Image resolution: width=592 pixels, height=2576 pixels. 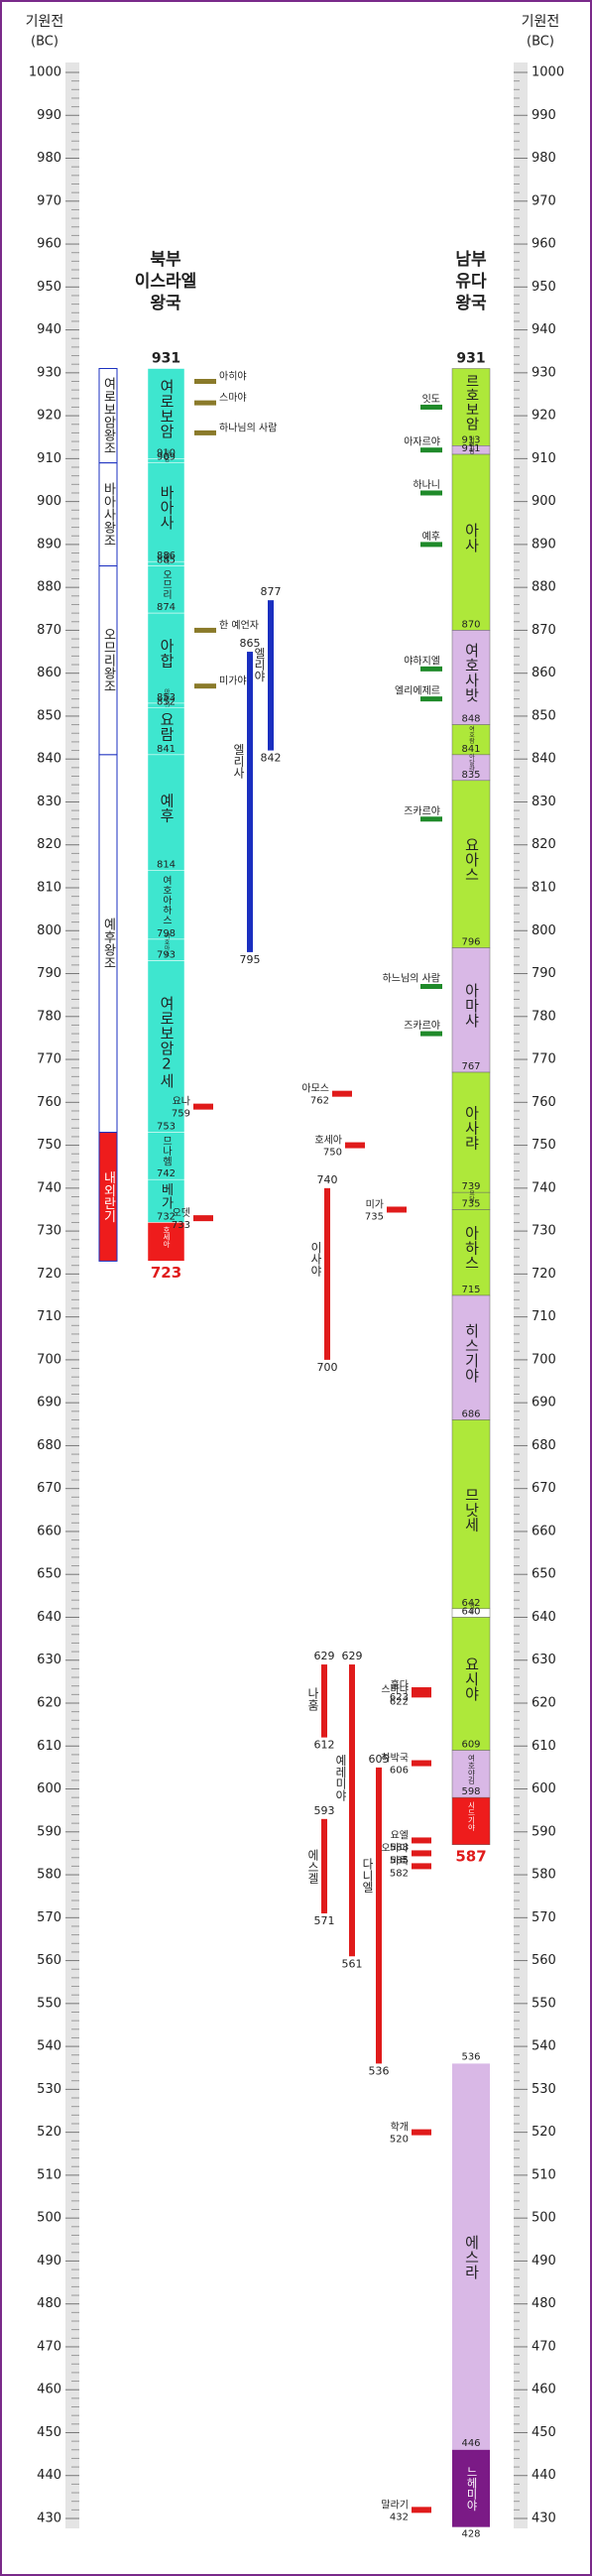 I want to click on span-start: 877, so click(x=272, y=591).